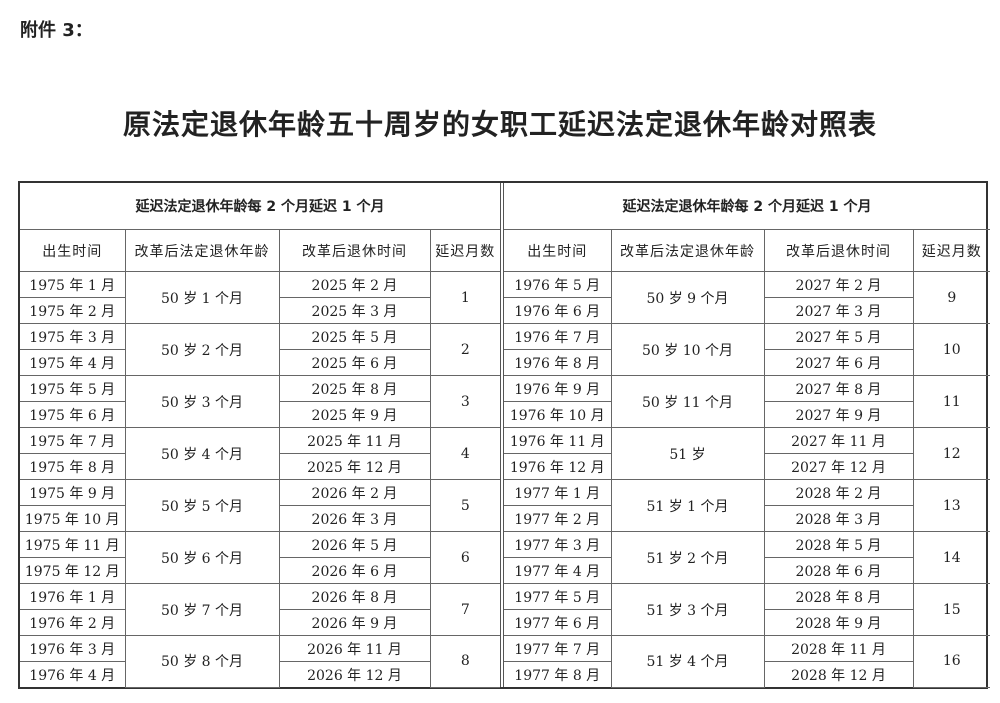 Image resolution: width=1000 pixels, height=703 pixels. Describe the element at coordinates (951, 297) in the screenshot. I see `delay-months-cell: 9` at that location.